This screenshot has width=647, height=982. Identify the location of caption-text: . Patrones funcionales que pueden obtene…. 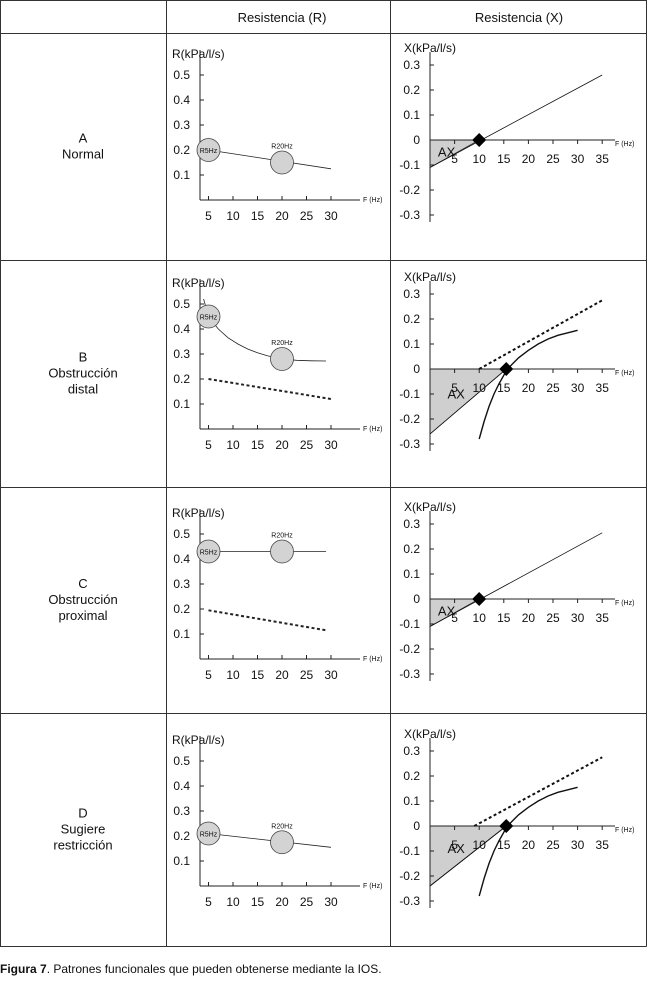
(214, 969).